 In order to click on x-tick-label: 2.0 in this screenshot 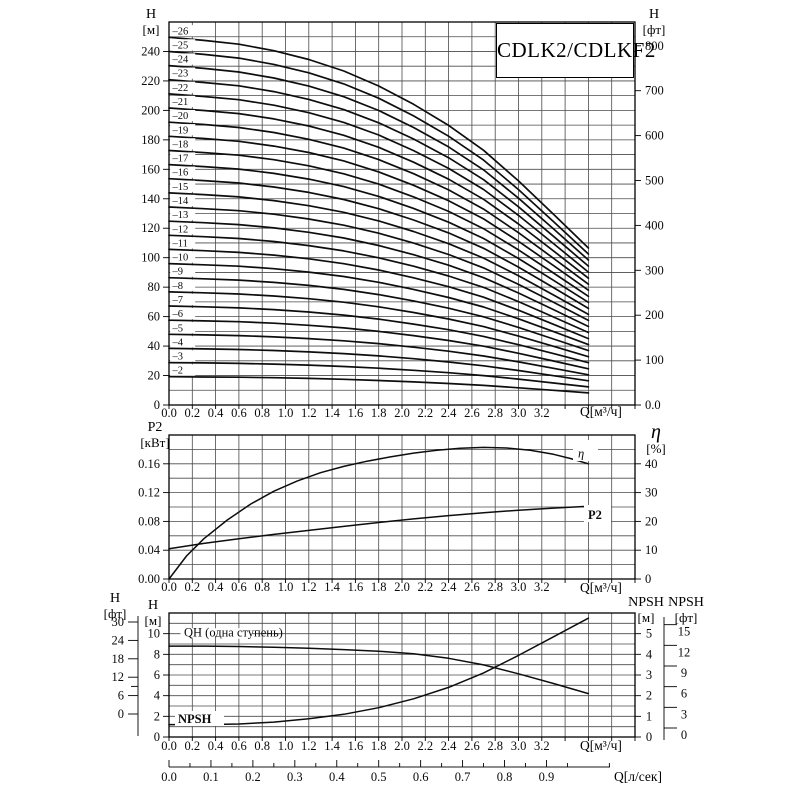, I will do `click(402, 413)`.